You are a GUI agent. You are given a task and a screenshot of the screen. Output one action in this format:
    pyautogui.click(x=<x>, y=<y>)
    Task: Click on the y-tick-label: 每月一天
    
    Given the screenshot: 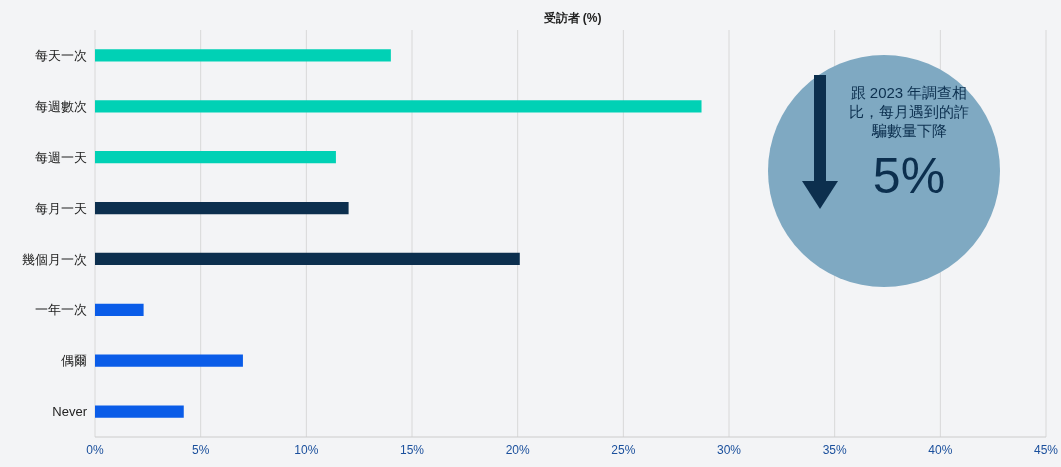 What is the action you would take?
    pyautogui.click(x=61, y=208)
    